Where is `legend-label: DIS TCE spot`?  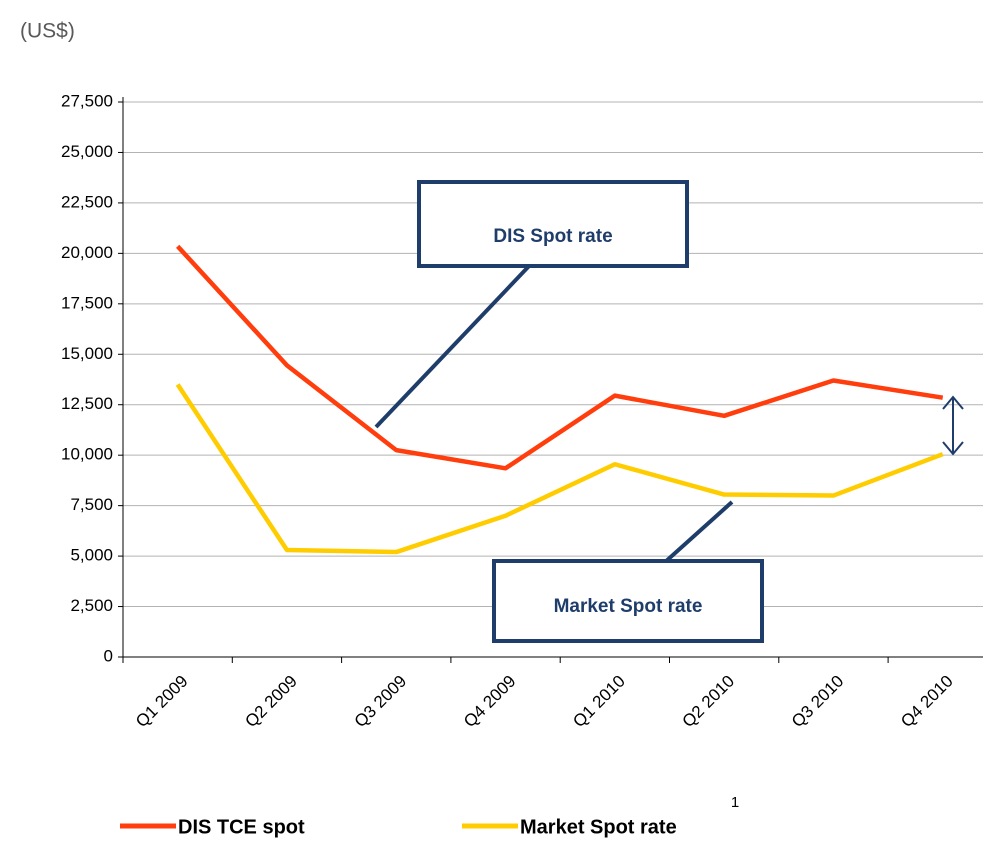 legend-label: DIS TCE spot is located at coordinates (241, 827).